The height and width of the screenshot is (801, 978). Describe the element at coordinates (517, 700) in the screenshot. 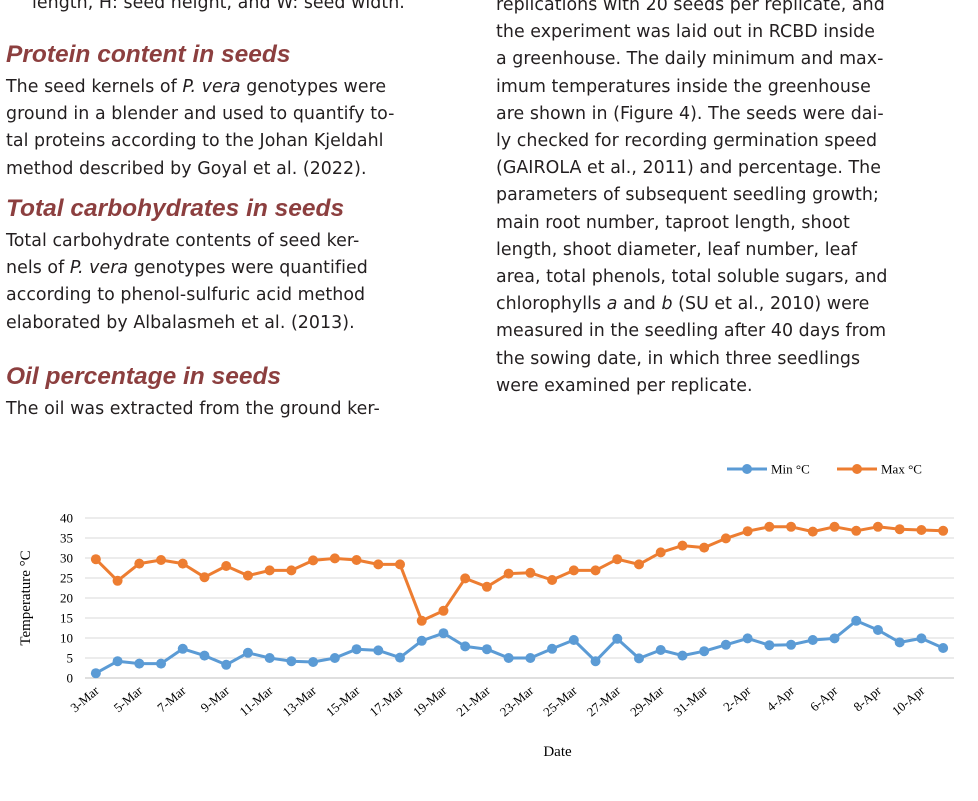

I see `x-tick-label: 23-Mar` at that location.